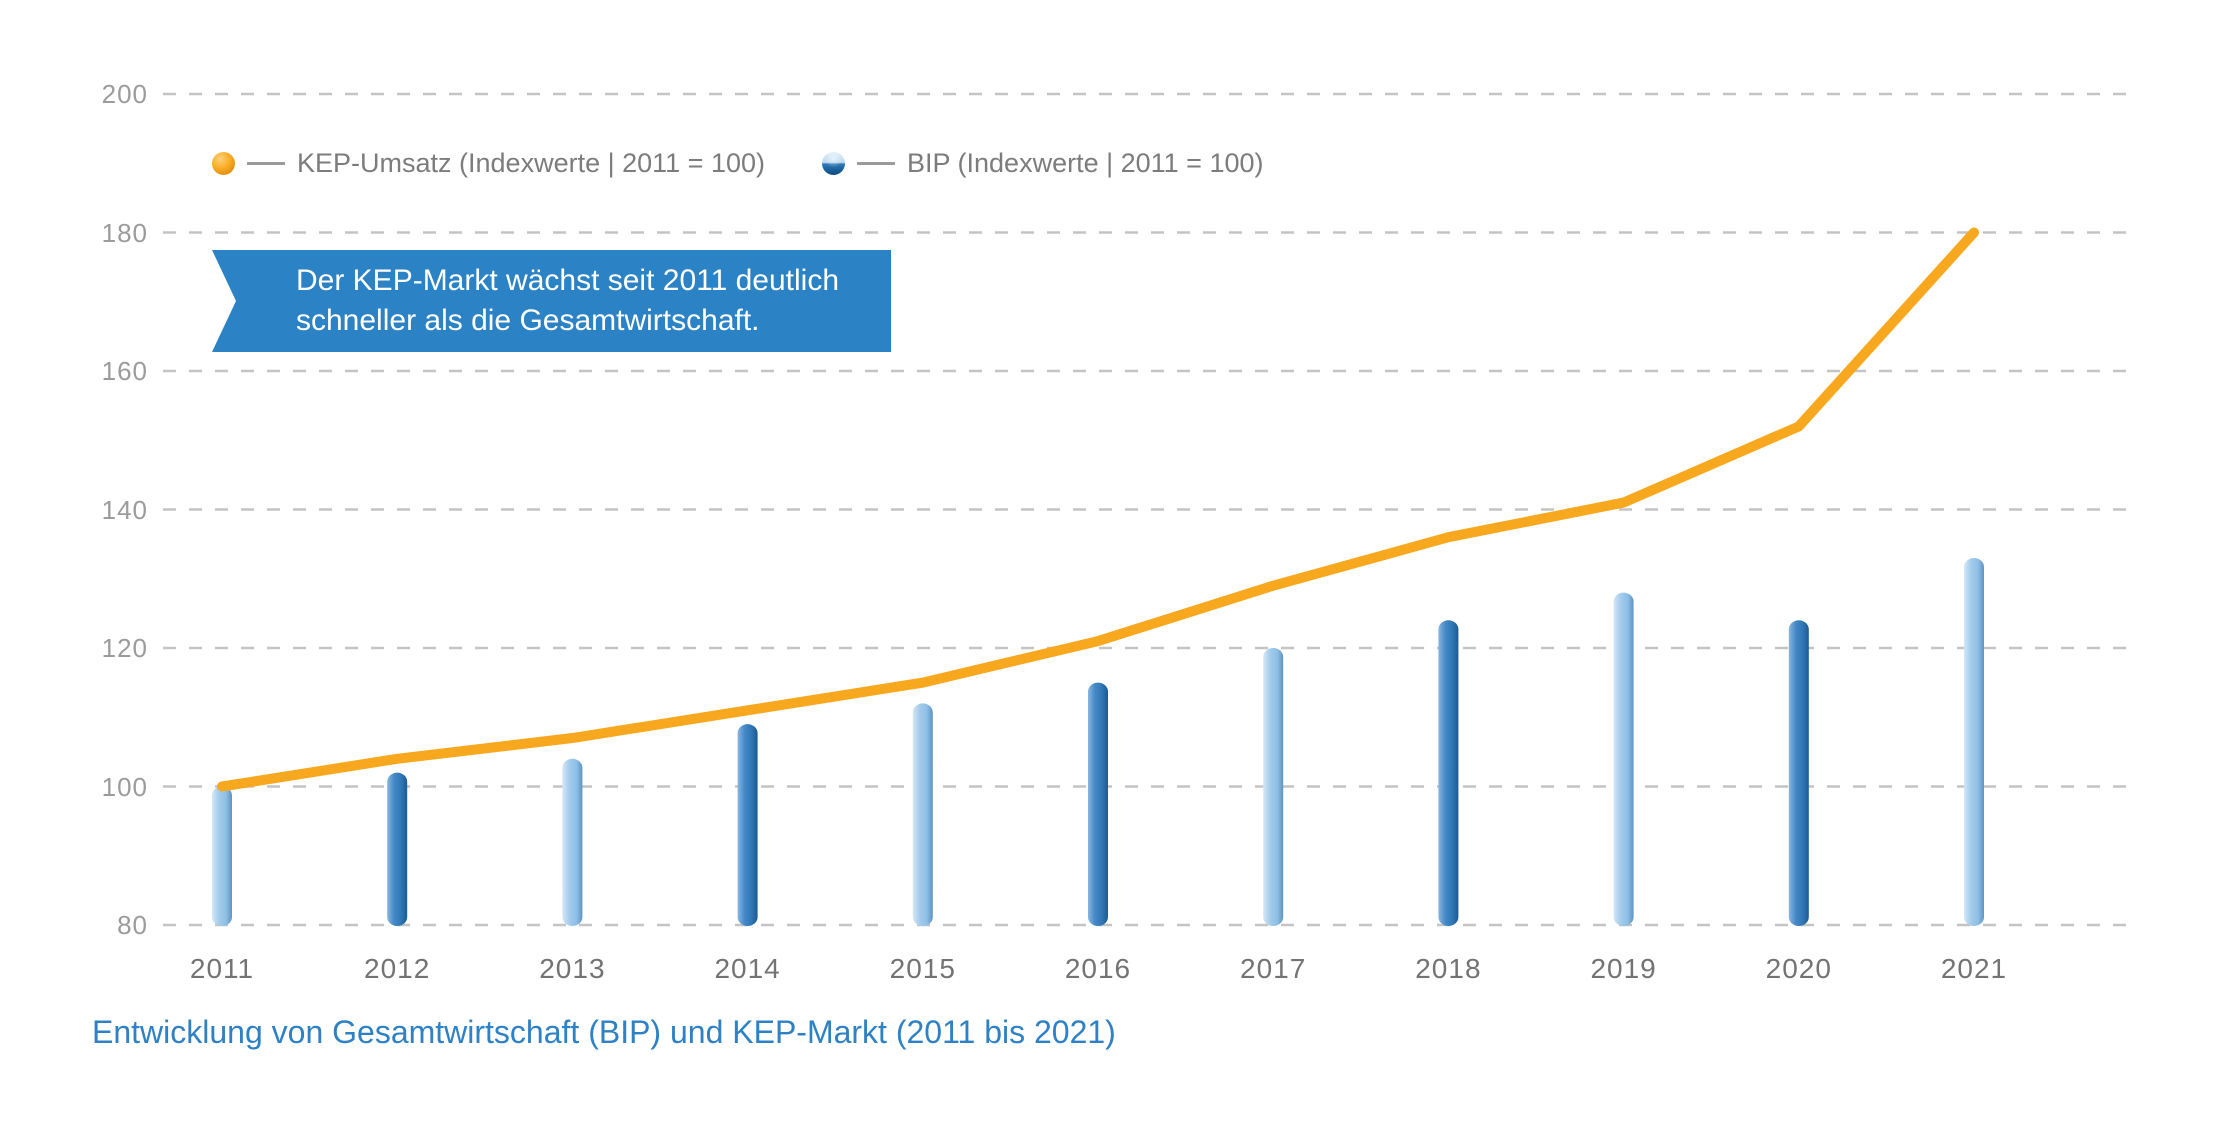  I want to click on y-tick-label-200: 200, so click(124, 94).